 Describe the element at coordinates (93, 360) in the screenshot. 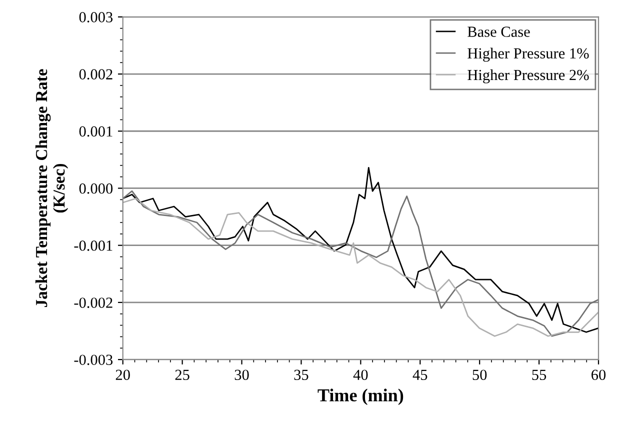

I see `y-tick-label: -0.003` at that location.